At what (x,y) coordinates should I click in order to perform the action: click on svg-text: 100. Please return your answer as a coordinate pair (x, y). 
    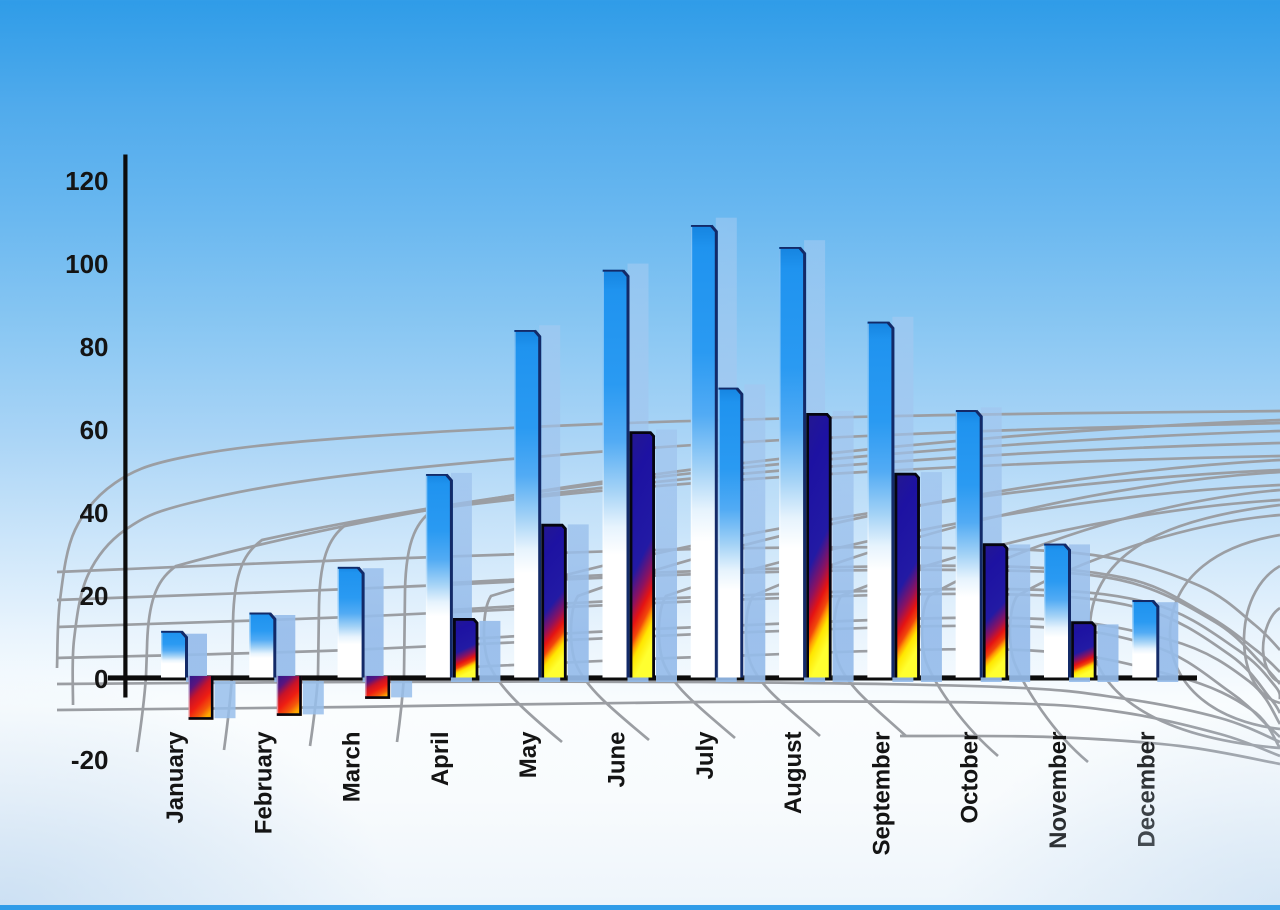
    Looking at the image, I should click on (86, 264).